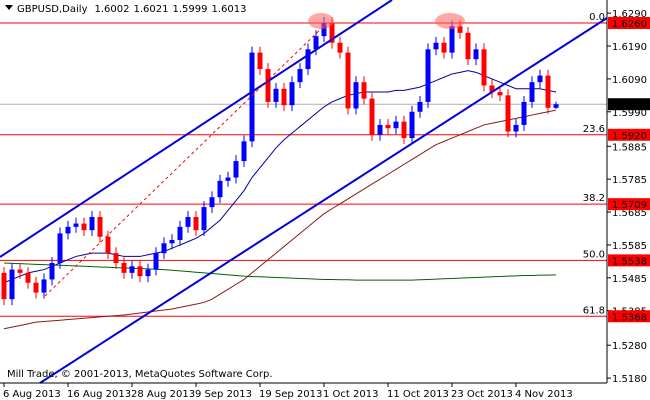 The height and width of the screenshot is (400, 650). Describe the element at coordinates (597, 17) in the screenshot. I see `fib-ratio: 0.0` at that location.